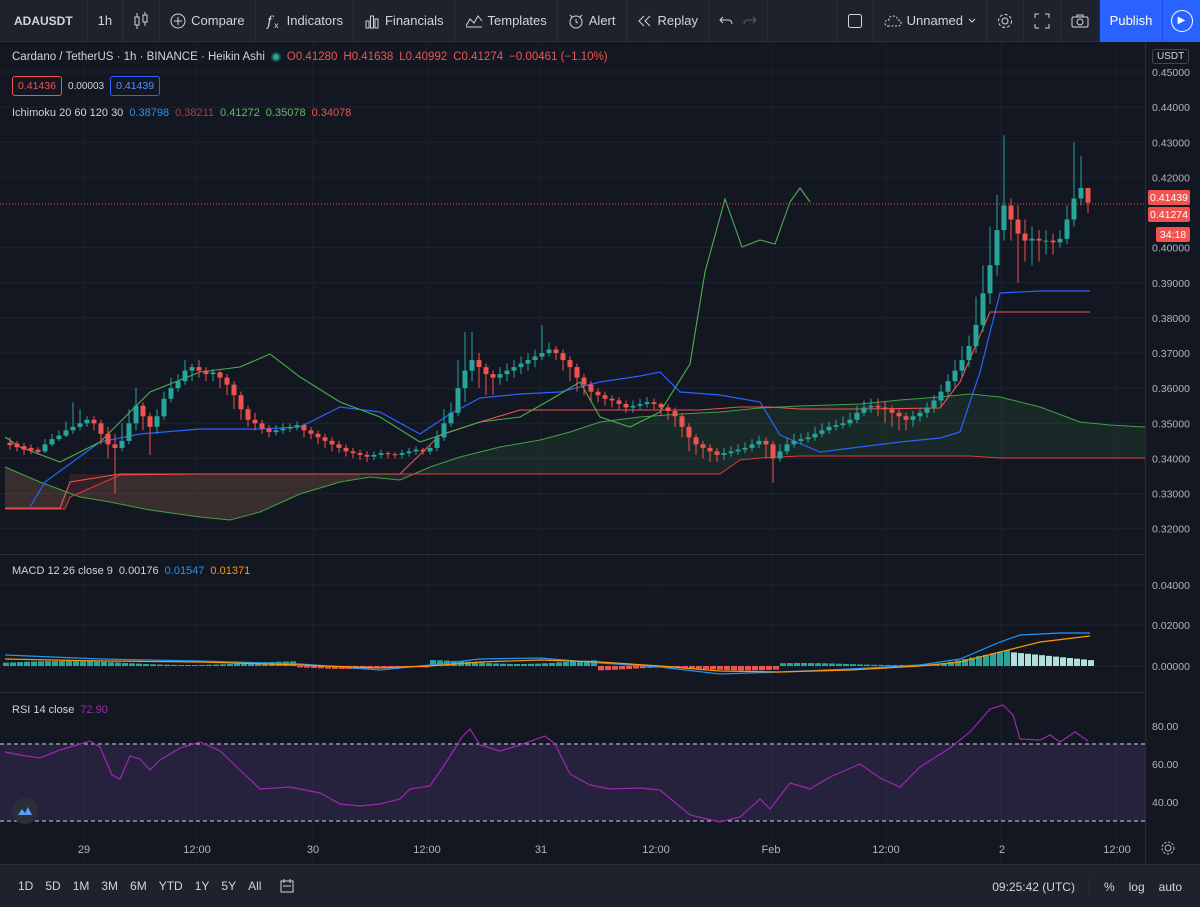  Describe the element at coordinates (1171, 56) in the screenshot. I see `currency-label: USDT` at that location.